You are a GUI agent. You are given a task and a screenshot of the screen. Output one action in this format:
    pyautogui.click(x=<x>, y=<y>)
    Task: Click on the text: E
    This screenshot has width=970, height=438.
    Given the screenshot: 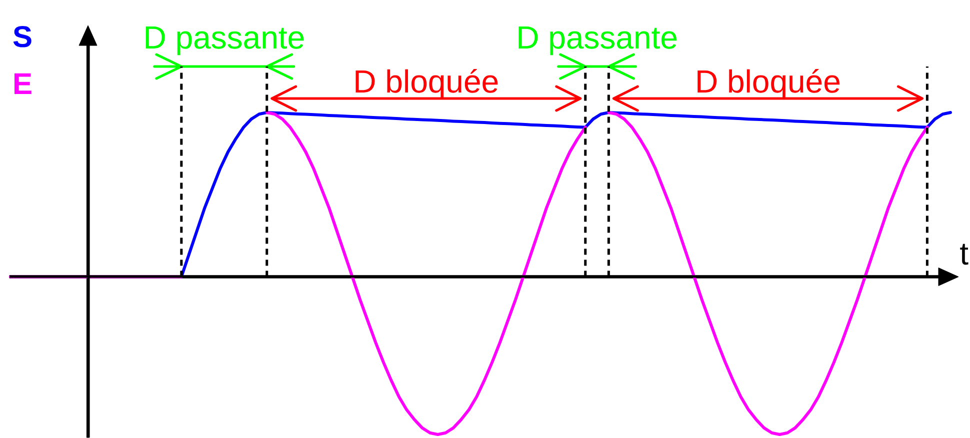 What is the action you would take?
    pyautogui.click(x=22, y=84)
    